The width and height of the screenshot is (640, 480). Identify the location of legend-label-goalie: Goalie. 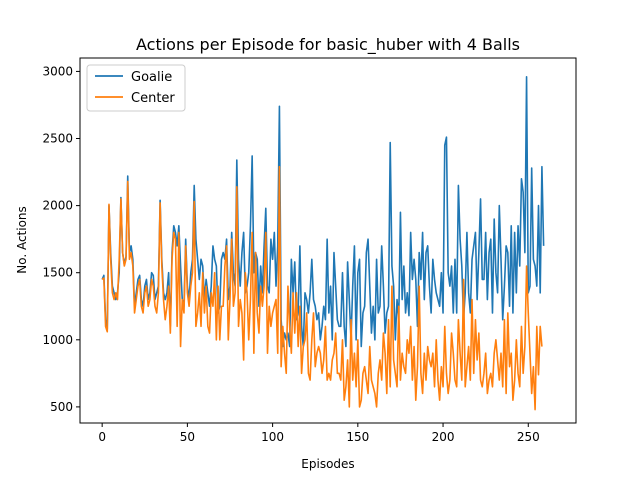
(151, 77).